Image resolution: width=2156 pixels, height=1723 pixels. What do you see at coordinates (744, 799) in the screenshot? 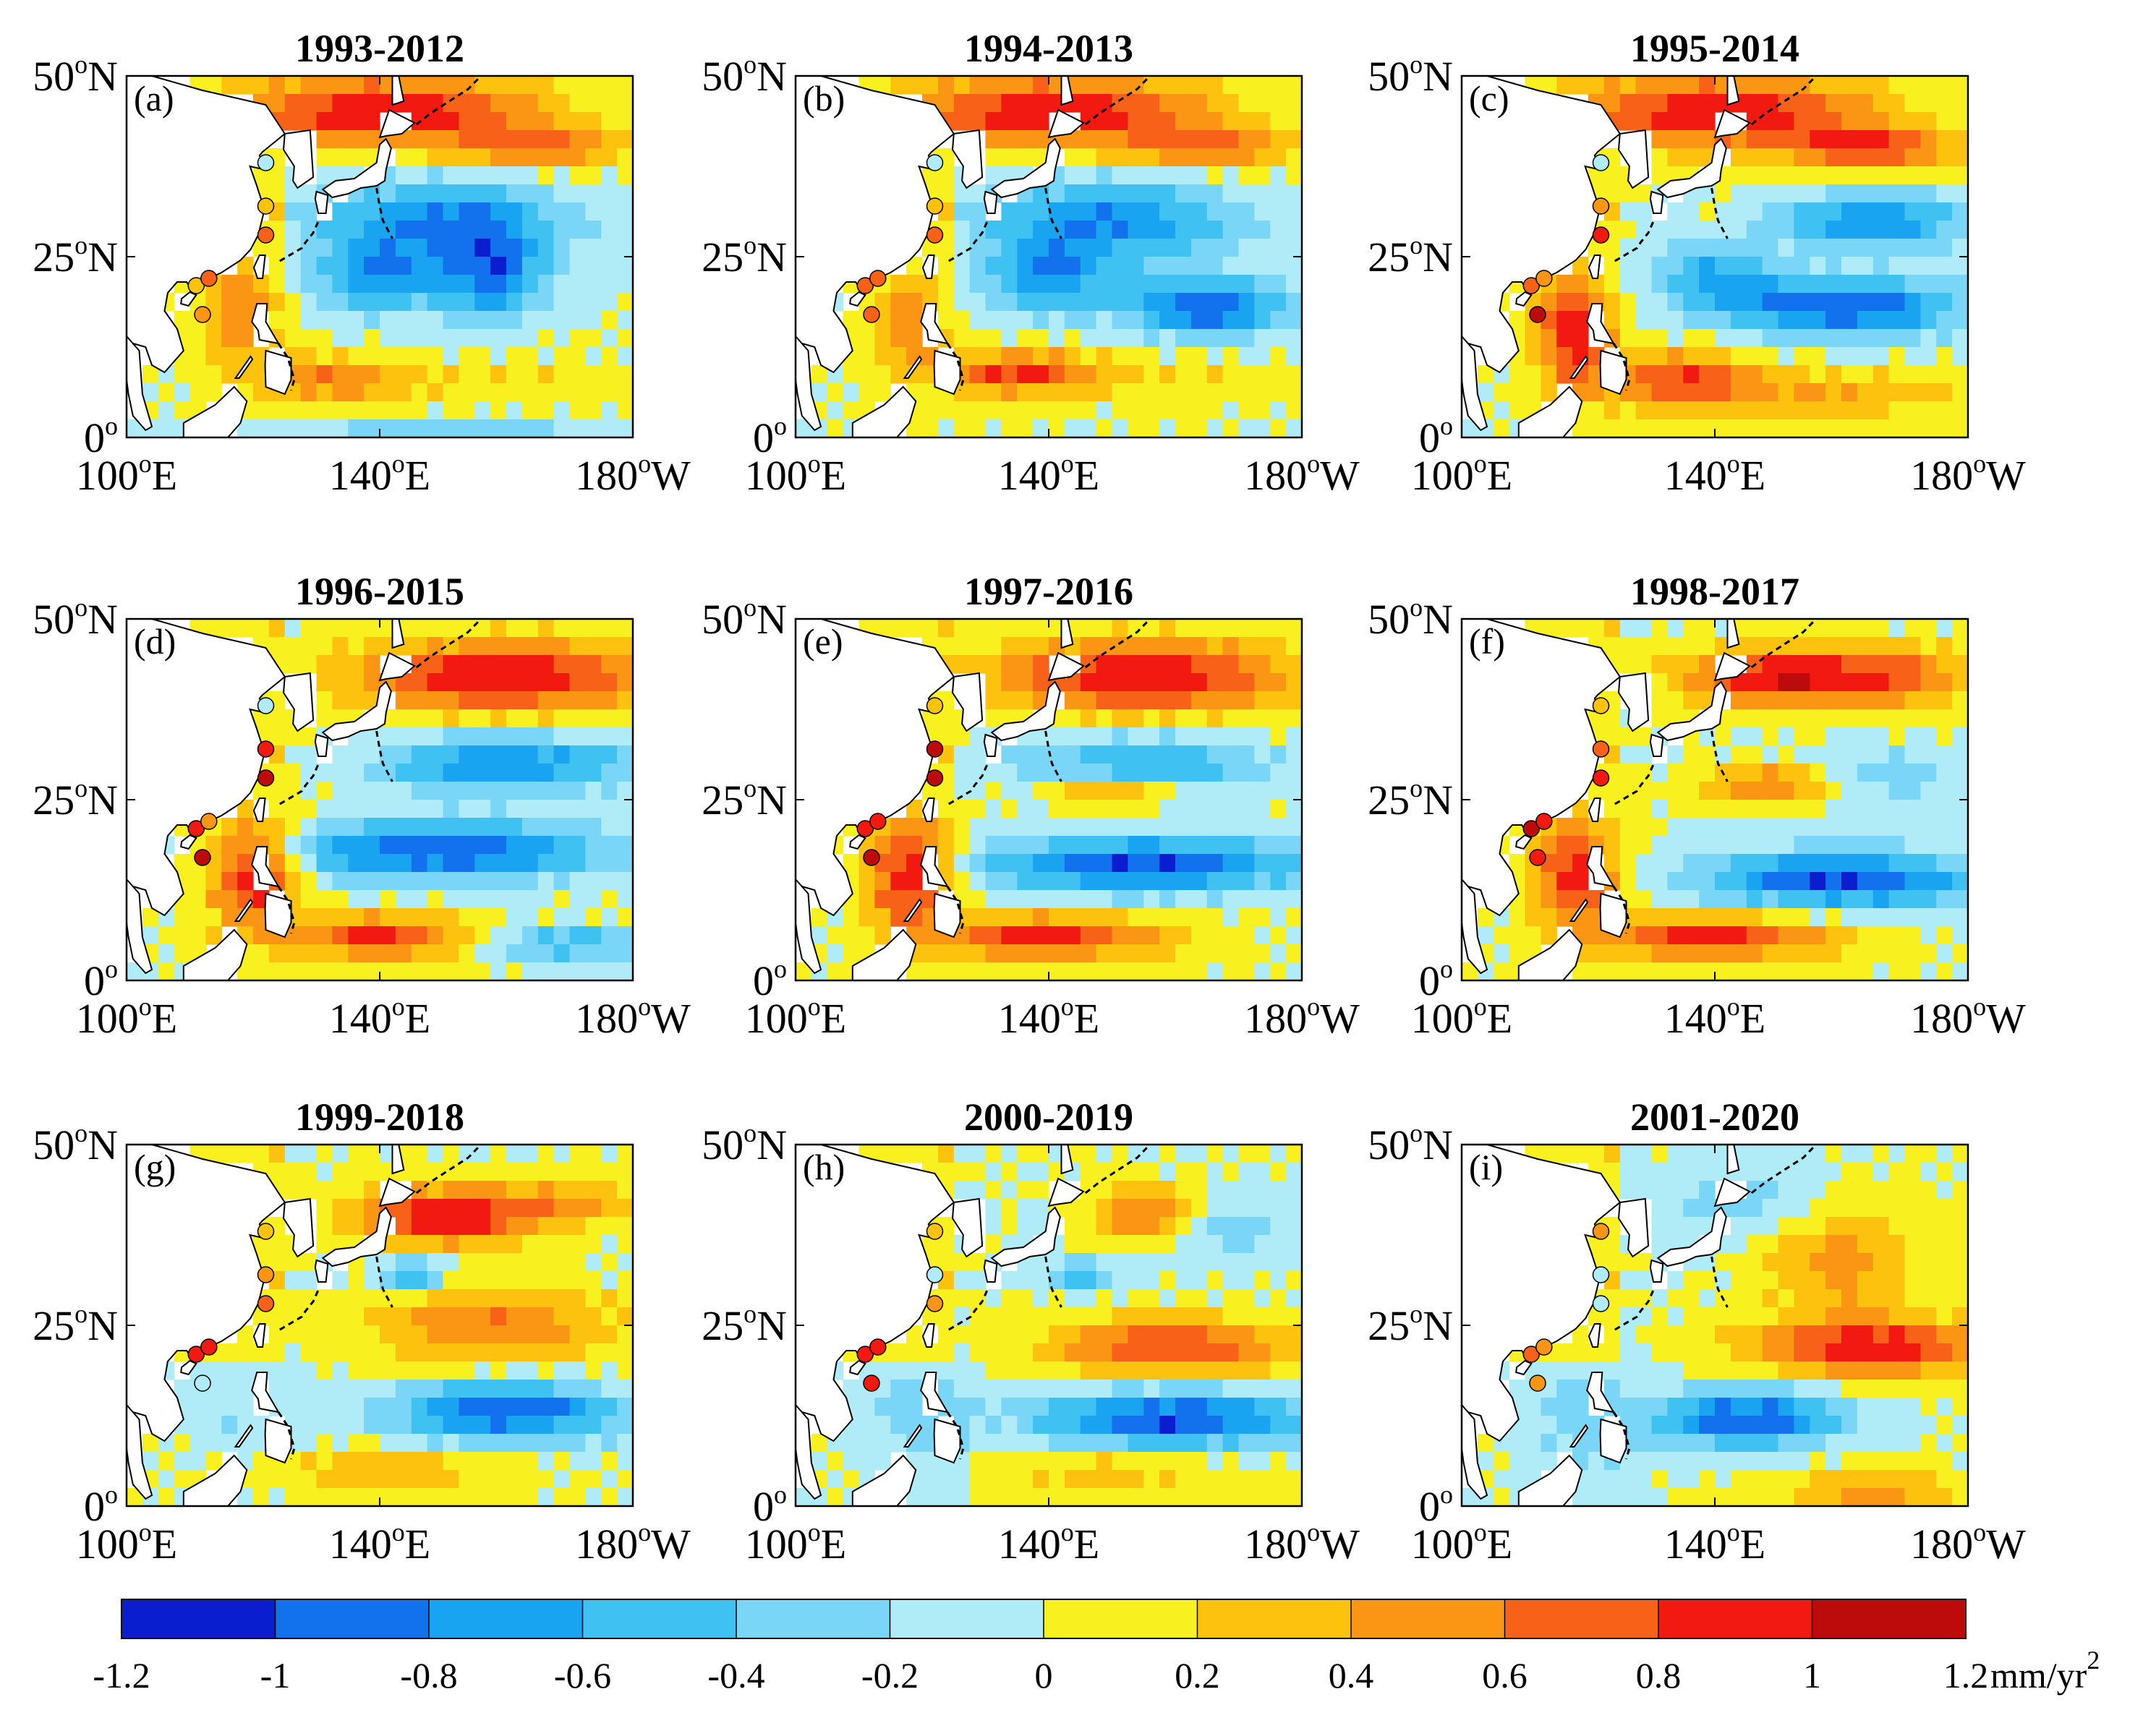
I see `y-tick-label: 25oN` at bounding box center [744, 799].